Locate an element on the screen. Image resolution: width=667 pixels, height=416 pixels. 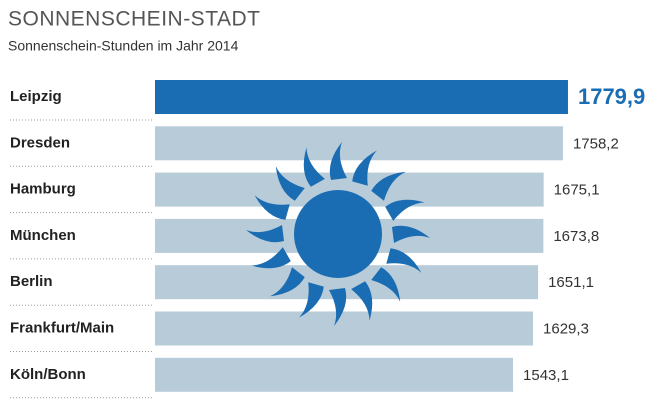
value-label: 1758,2 is located at coordinates (596, 143).